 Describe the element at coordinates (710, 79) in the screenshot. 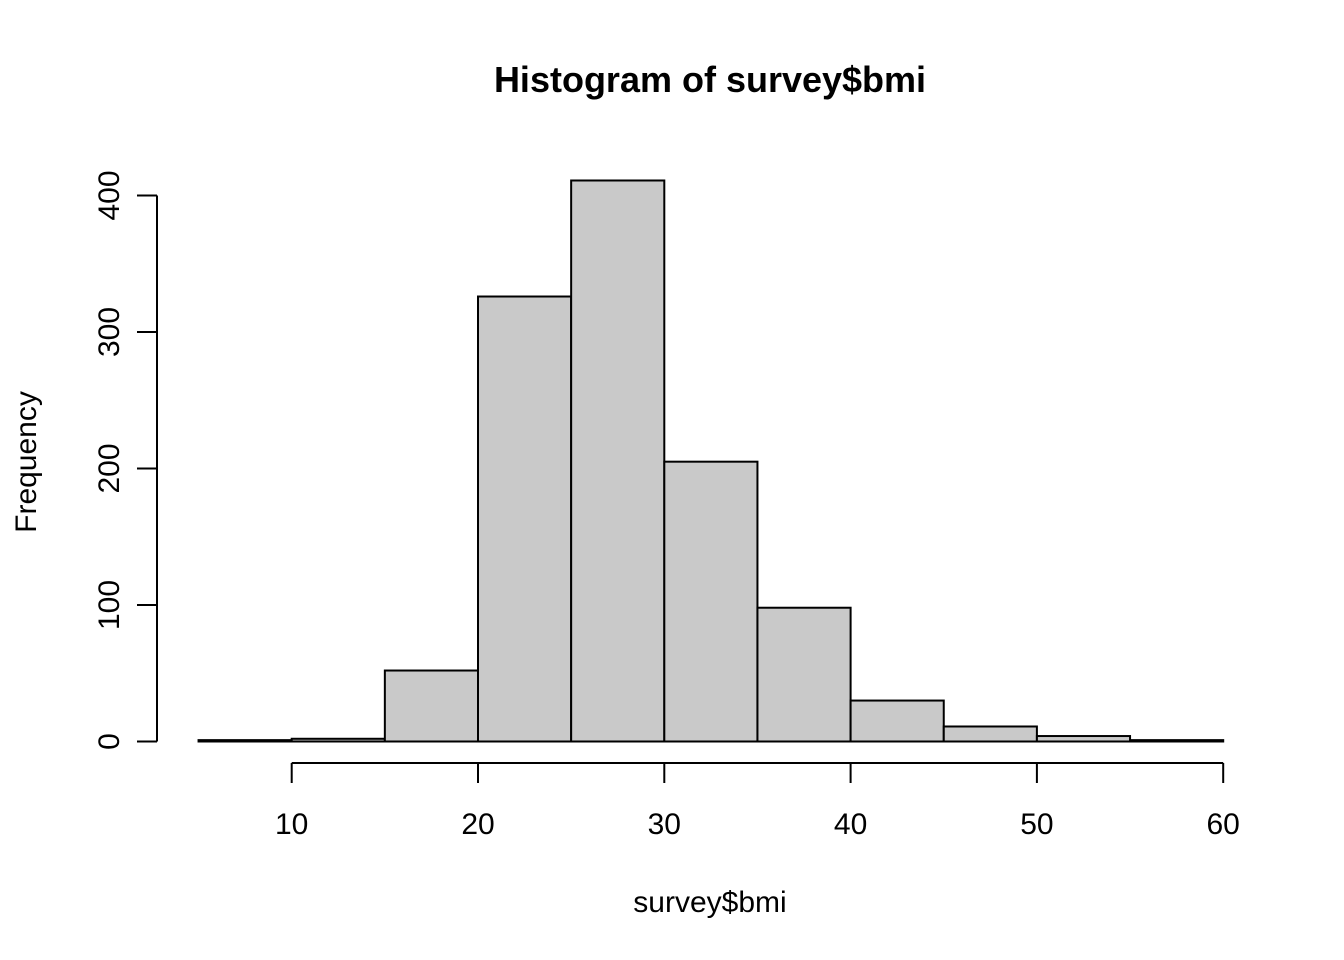

I see `chart-title: Histogram of survey$bmi` at that location.